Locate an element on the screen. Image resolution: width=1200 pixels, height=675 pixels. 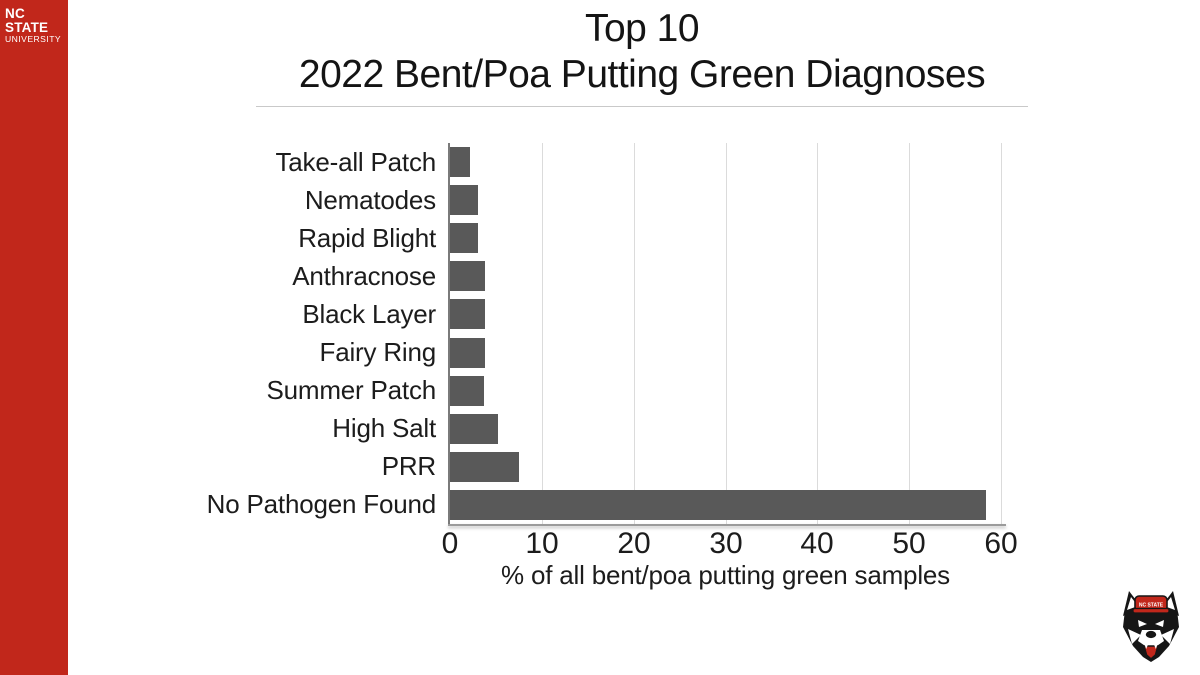
nc-state-wolf-logo: NC STATE is located at coordinates (1151, 626).